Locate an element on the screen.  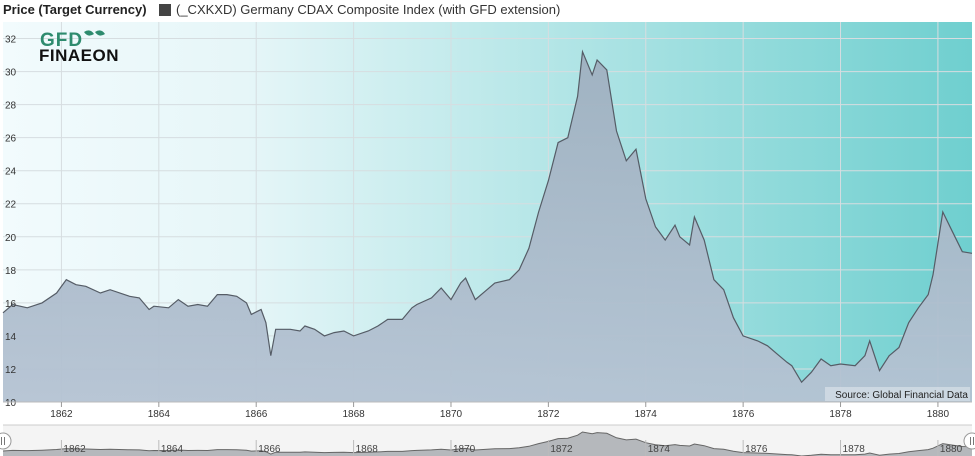
legend-title: Price (Target Currency) is located at coordinates (75, 9).